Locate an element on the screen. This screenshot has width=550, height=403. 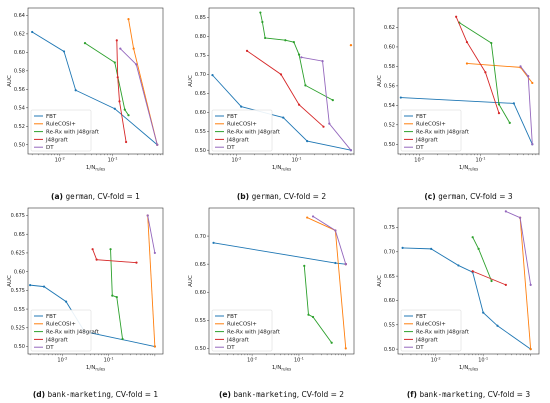
panel-caption: (c) german, CV-fold = 3 is located at coordinates (468, 196).